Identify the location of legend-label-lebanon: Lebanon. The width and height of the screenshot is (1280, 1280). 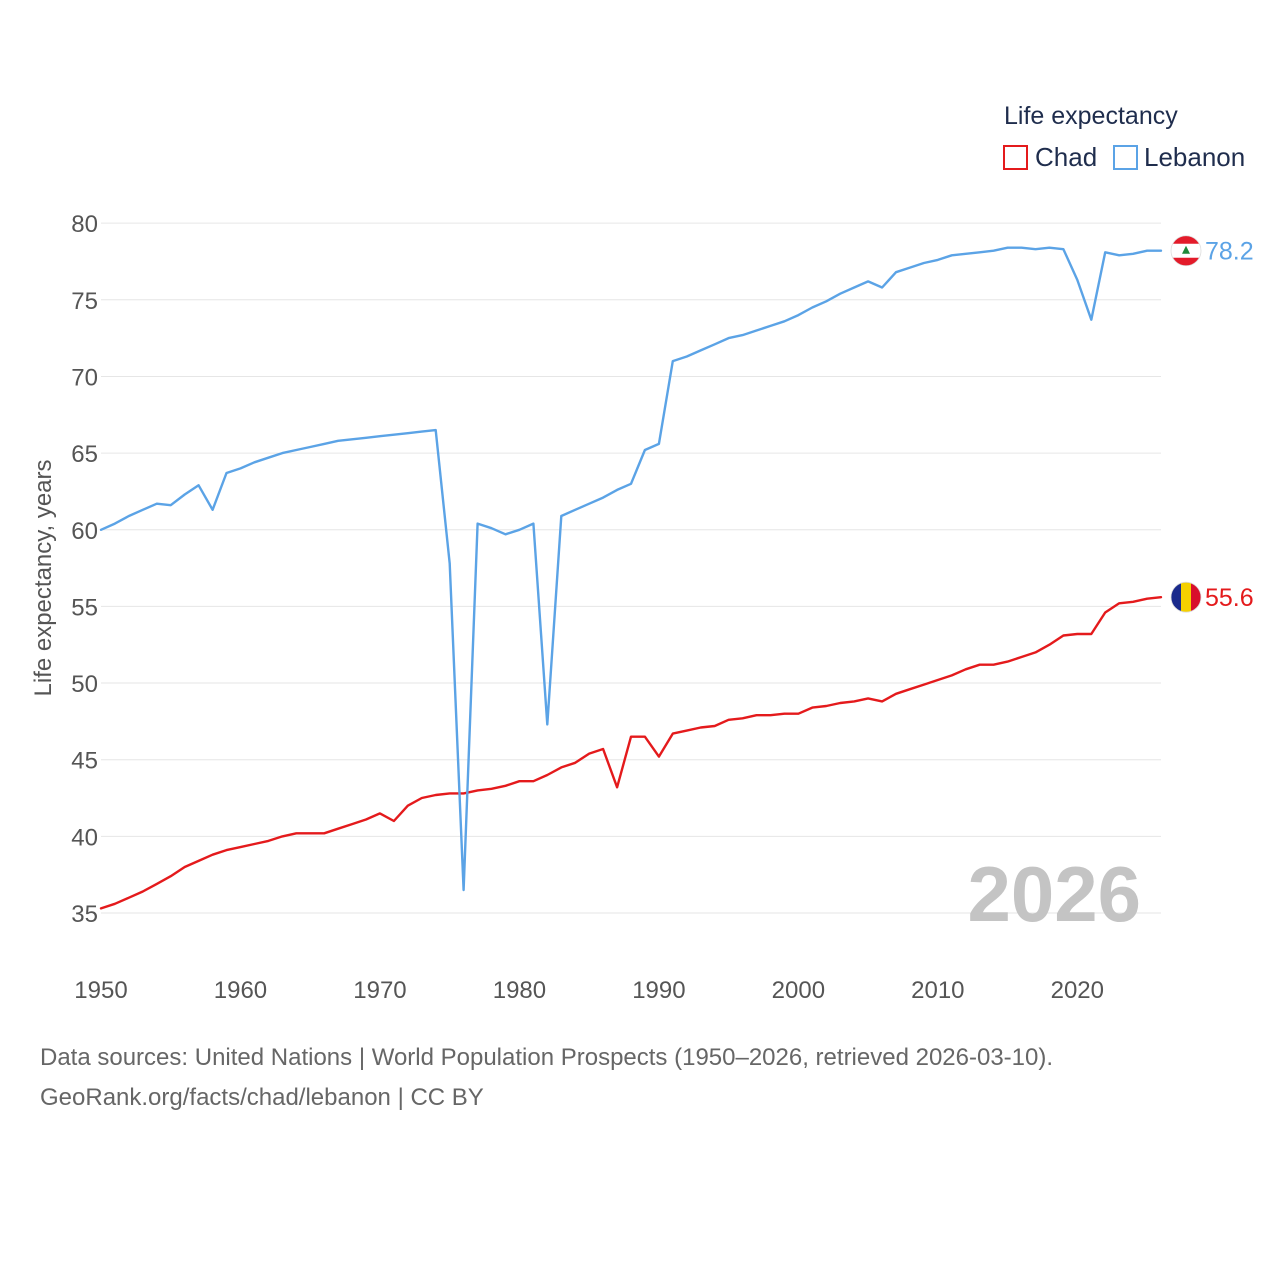
(1194, 157).